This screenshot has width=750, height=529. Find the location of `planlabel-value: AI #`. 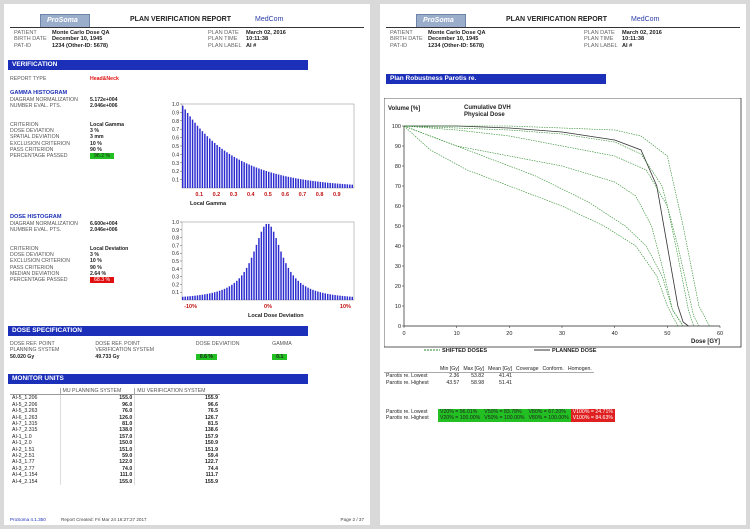

planlabel-value: AI # is located at coordinates (251, 45).